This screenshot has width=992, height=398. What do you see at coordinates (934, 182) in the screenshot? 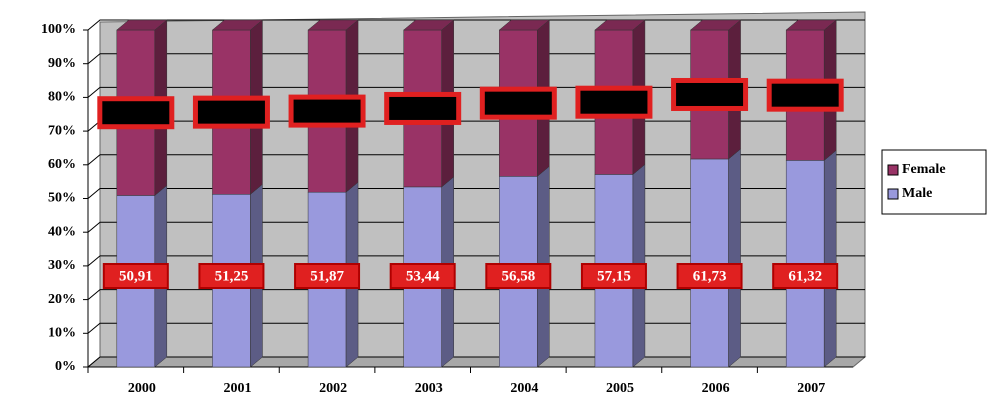
I see `legend` at bounding box center [934, 182].